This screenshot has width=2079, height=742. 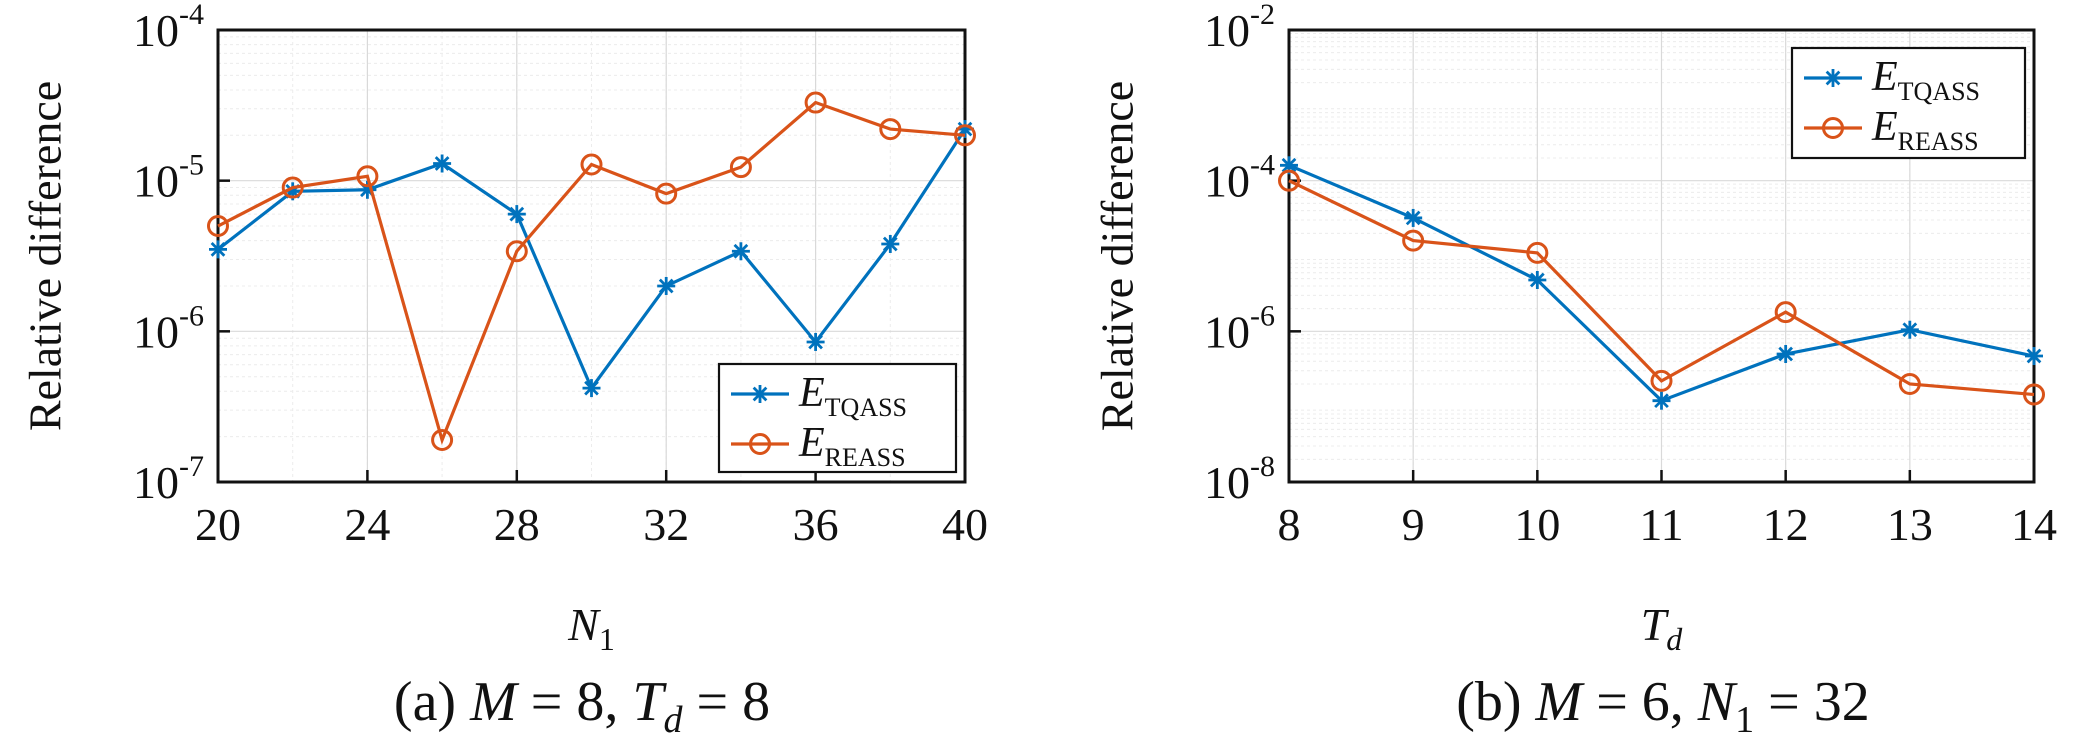 What do you see at coordinates (965, 524) in the screenshot?
I see `x-tick-label: 40` at bounding box center [965, 524].